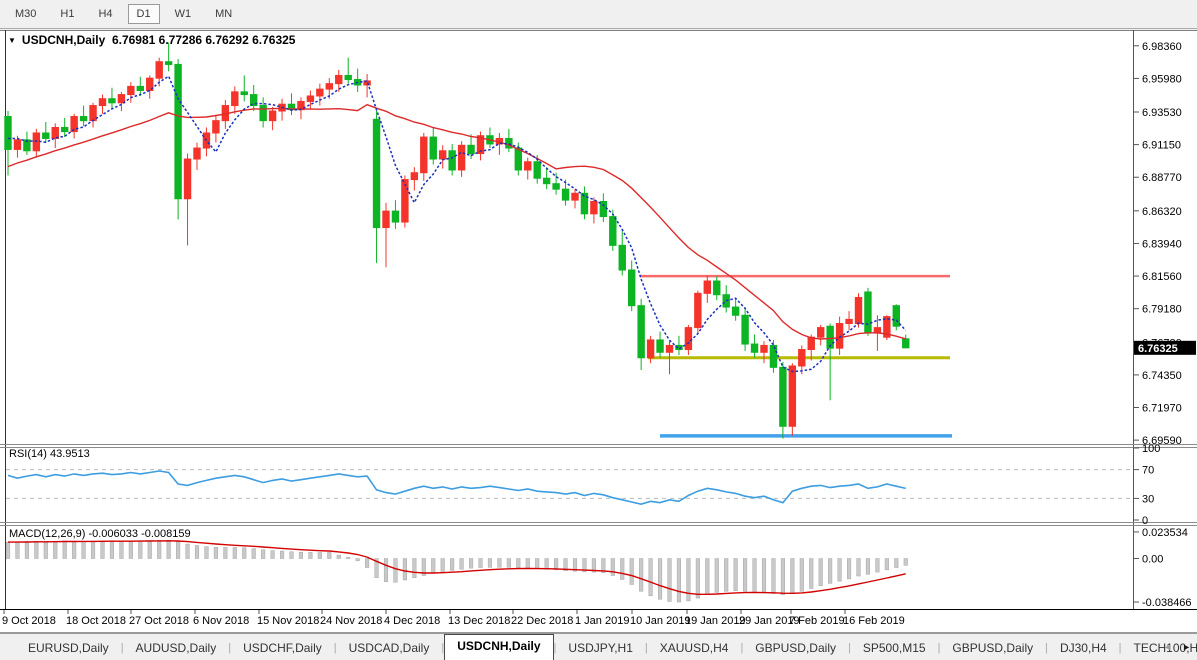  I want to click on rsi-indicator-label: RSI(14) 43.9513, so click(49, 454).